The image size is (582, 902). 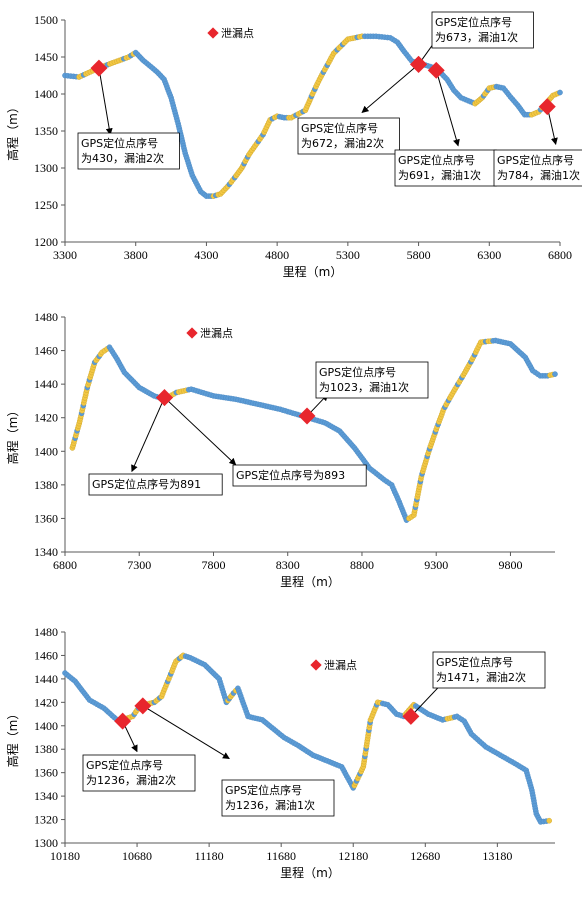 I want to click on x-tick-label: 5800, so click(x=419, y=255).